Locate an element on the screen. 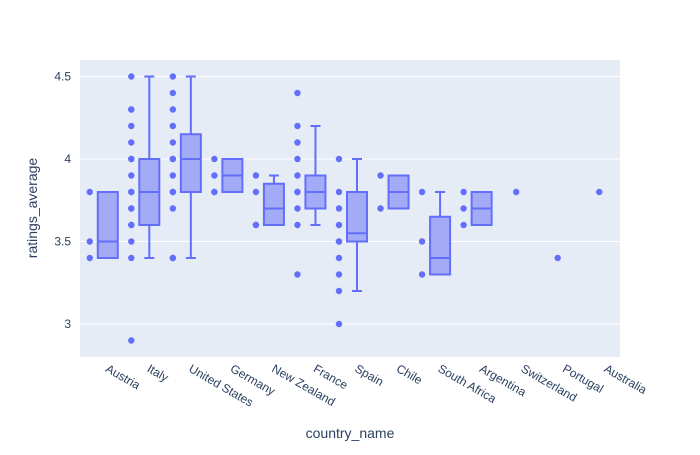  y-axis-title: ratings_average is located at coordinates (32, 208).